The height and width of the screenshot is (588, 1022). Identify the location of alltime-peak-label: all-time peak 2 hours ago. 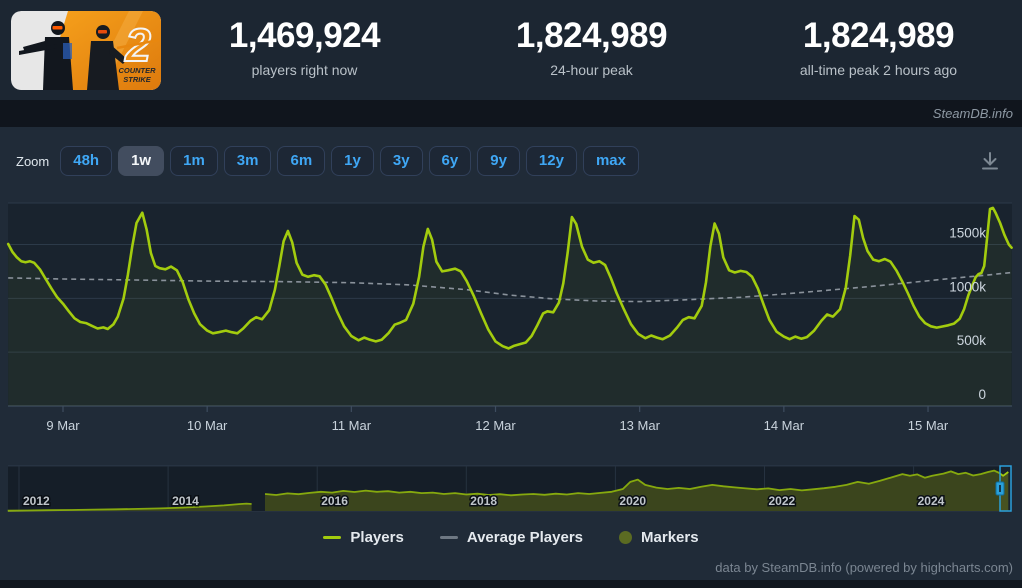
(878, 70).